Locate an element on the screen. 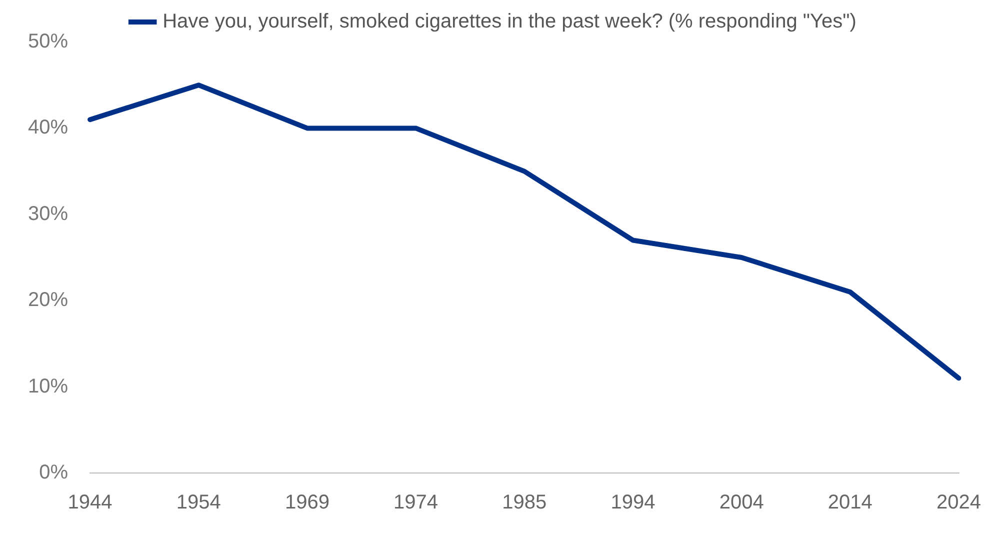  x-tick-label: 2014 is located at coordinates (850, 503).